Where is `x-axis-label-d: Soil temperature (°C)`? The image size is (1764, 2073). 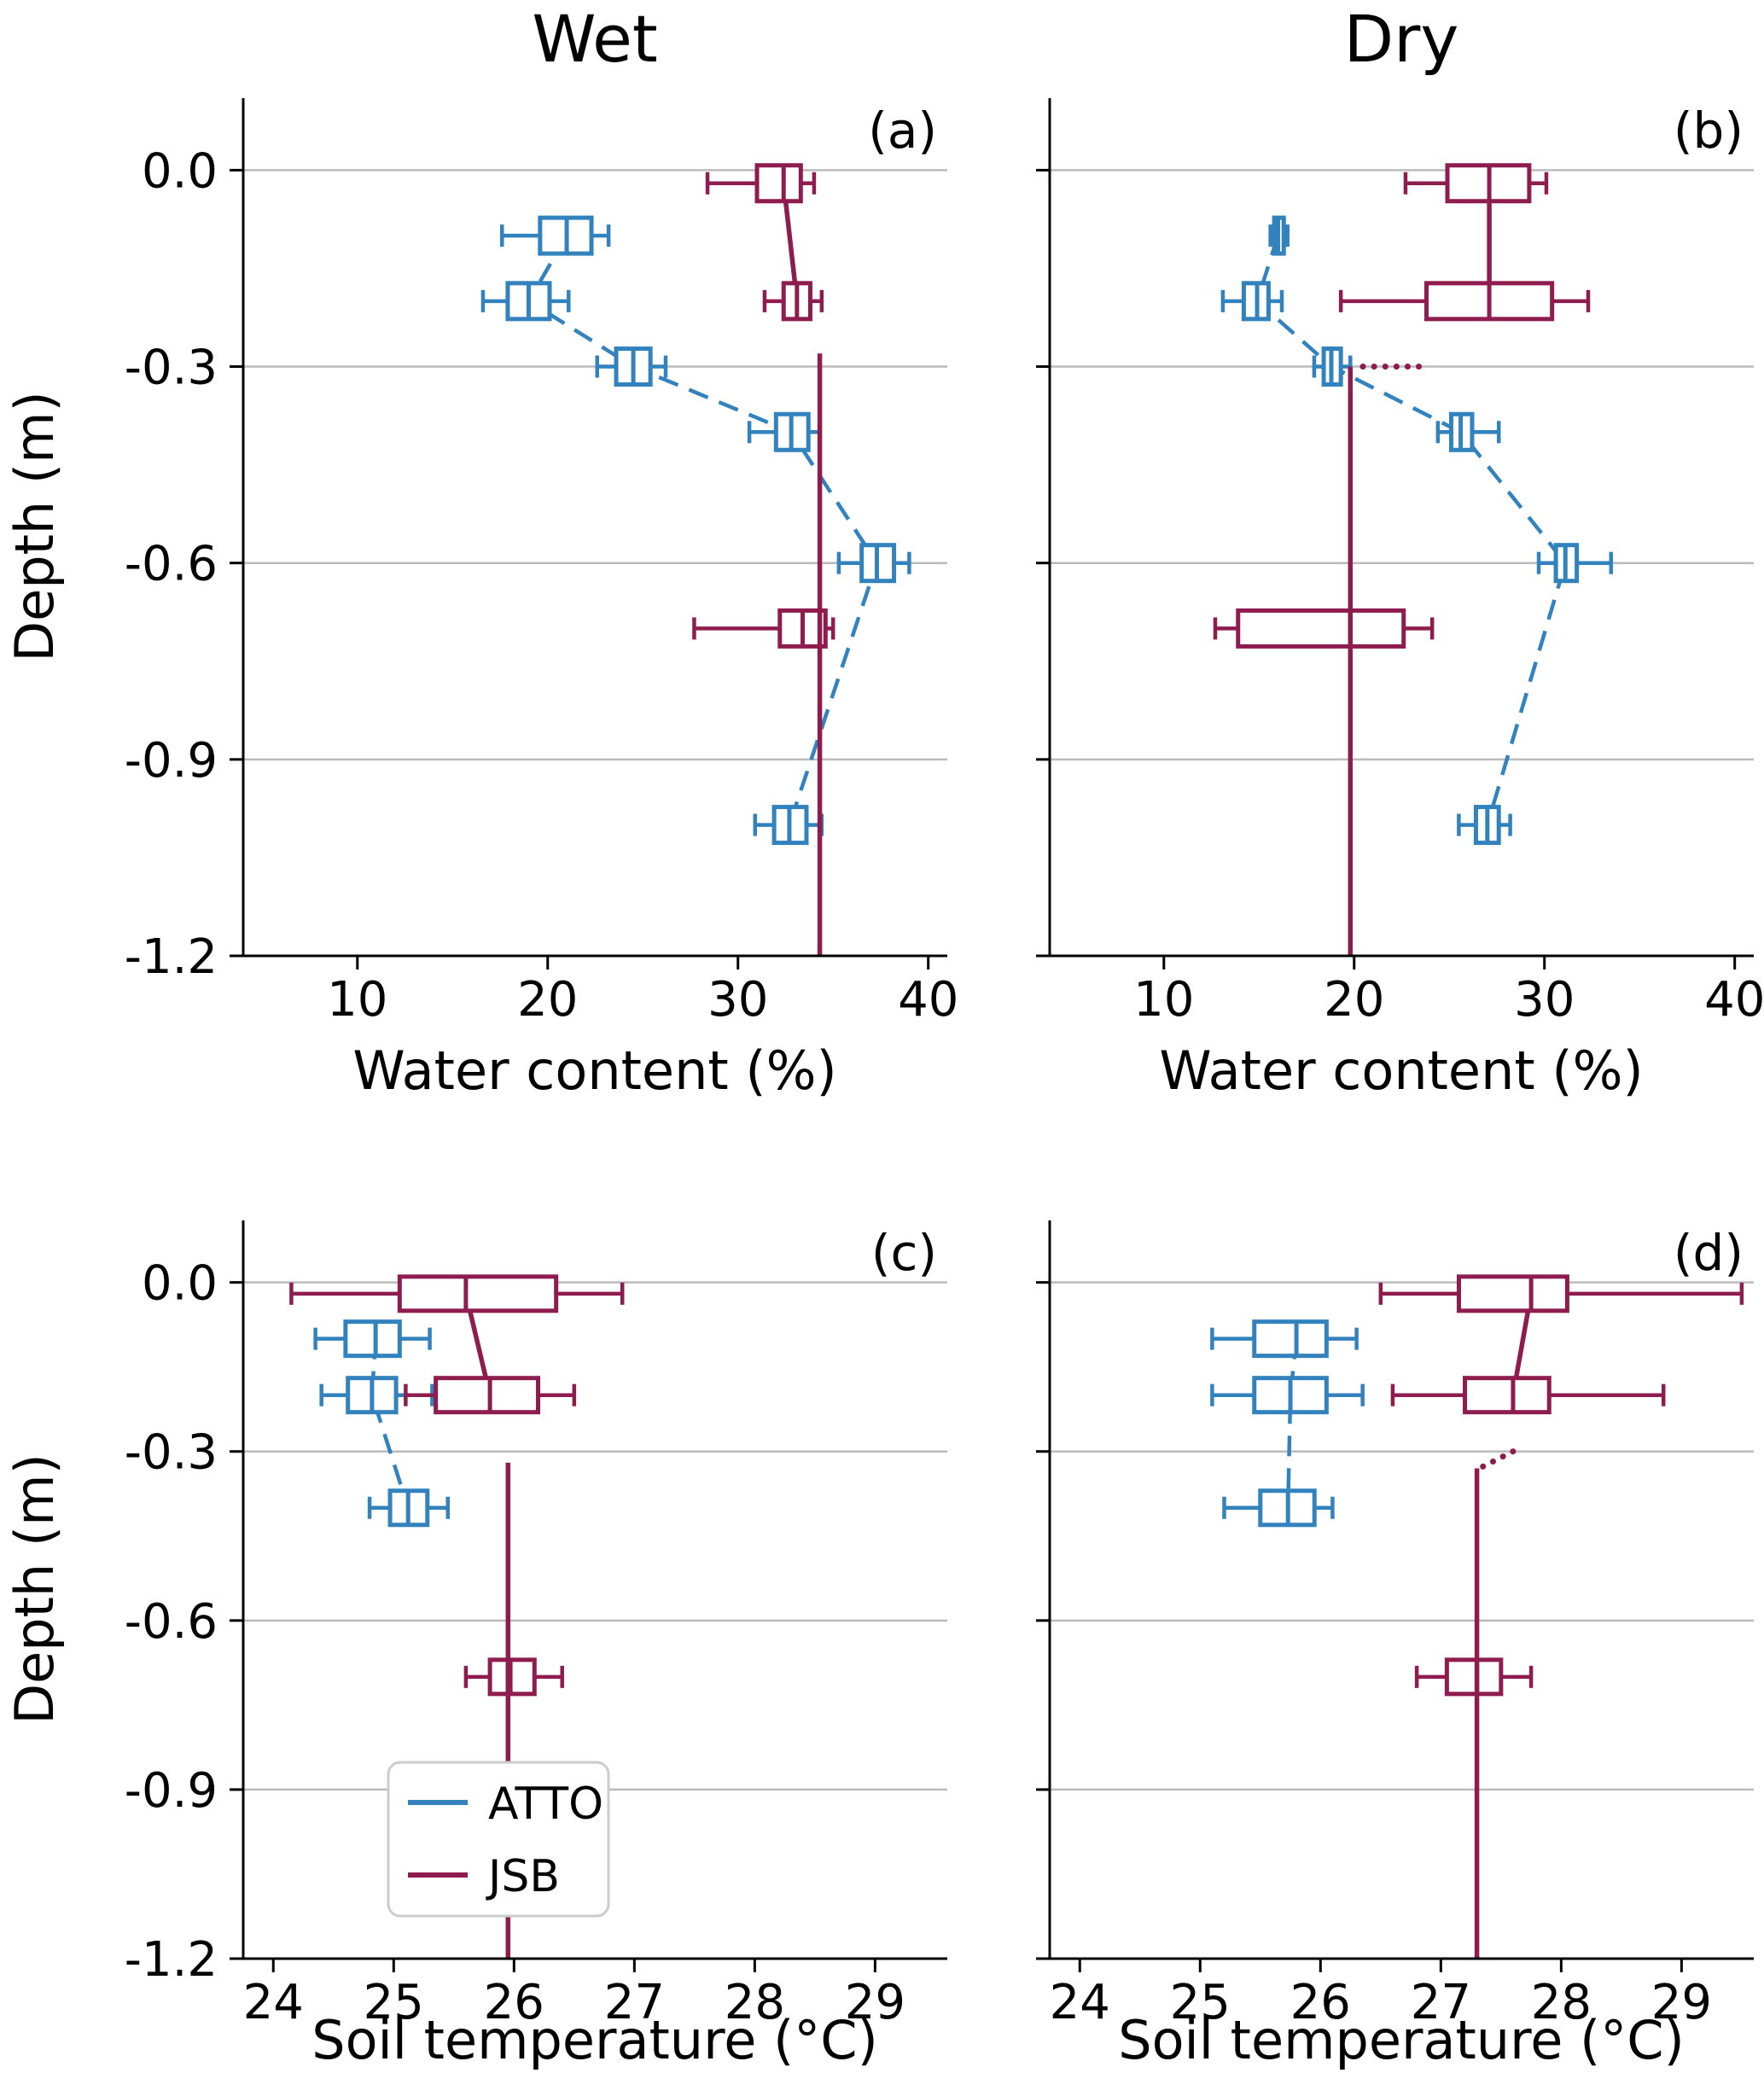 x-axis-label-d: Soil temperature (°C) is located at coordinates (1401, 2039).